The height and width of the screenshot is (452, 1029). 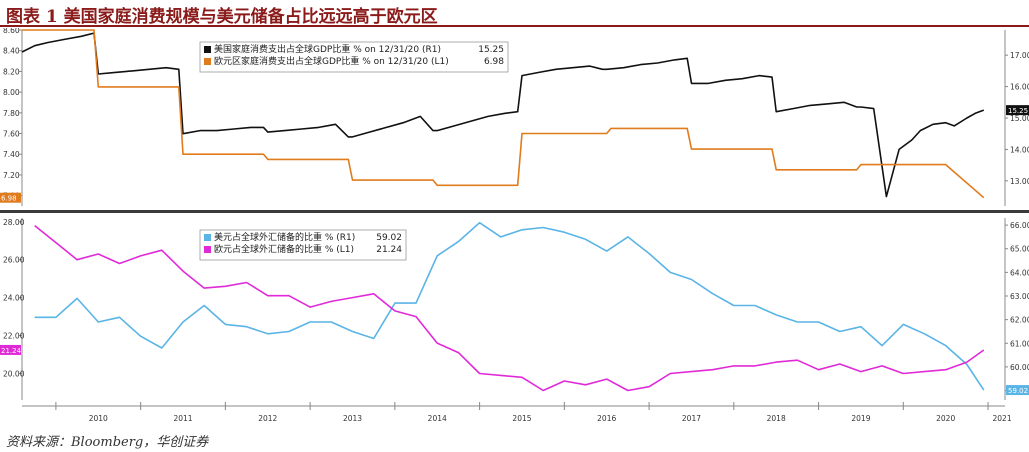 What do you see at coordinates (776, 418) in the screenshot?
I see `x-tick-label: 2018` at bounding box center [776, 418].